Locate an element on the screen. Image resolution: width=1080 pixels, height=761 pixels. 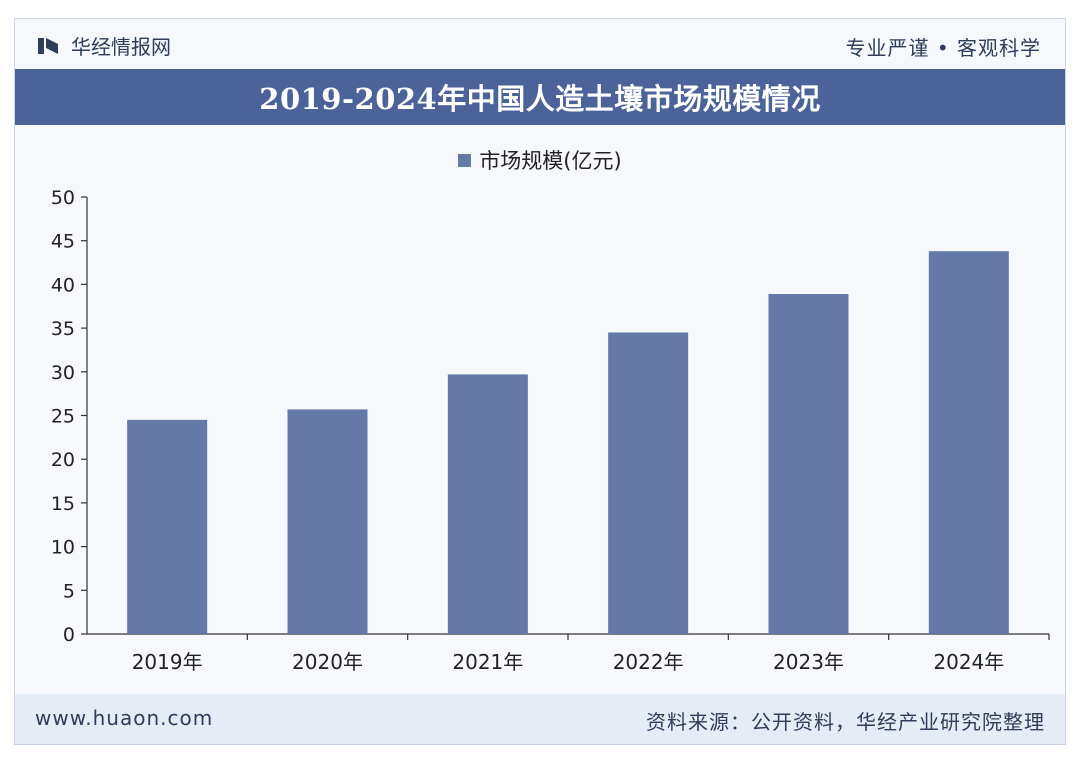
y-tick-label: 15 is located at coordinates (63, 504).